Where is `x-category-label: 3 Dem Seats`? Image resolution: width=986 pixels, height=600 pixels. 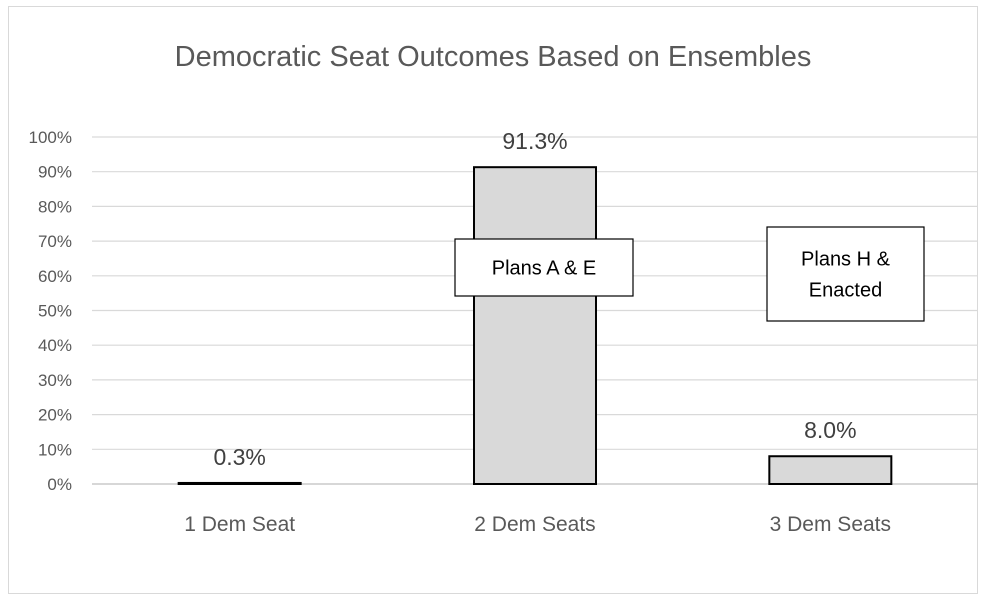 x-category-label: 3 Dem Seats is located at coordinates (830, 524).